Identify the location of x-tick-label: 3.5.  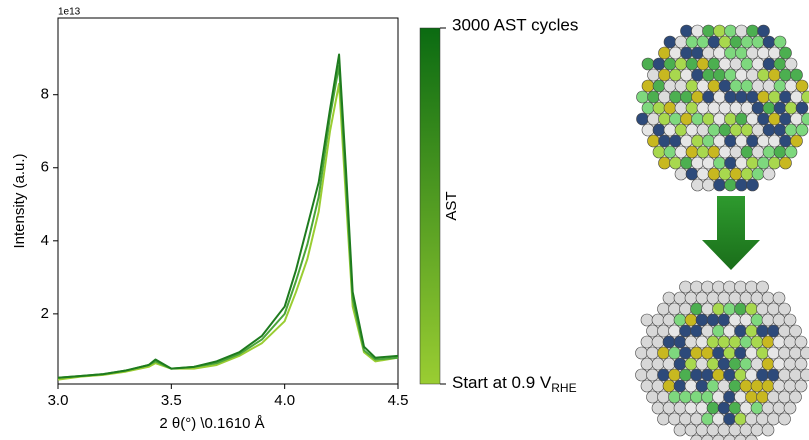
(171, 400).